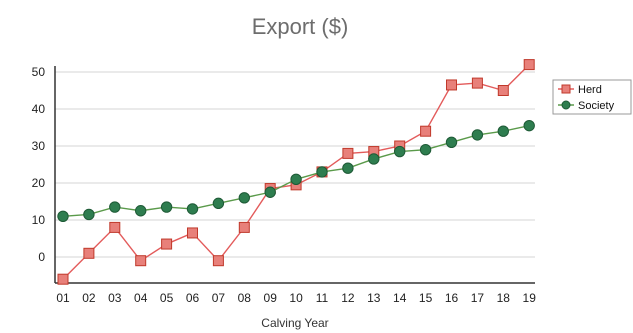  Describe the element at coordinates (478, 298) in the screenshot. I see `x-tick-label: 17` at that location.